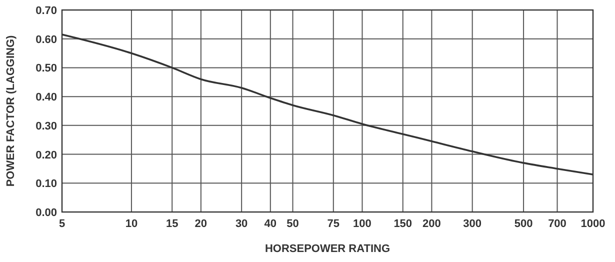  What do you see at coordinates (593, 224) in the screenshot?
I see `x-tick-label: 1000` at bounding box center [593, 224].